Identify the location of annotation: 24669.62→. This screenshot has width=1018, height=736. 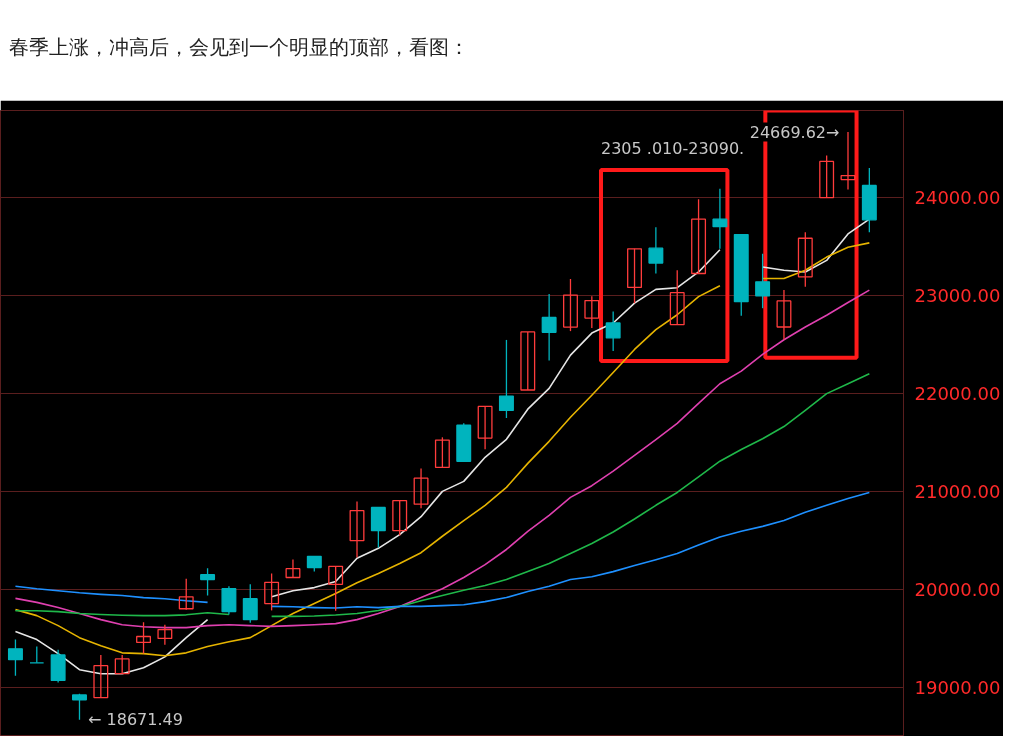
(794, 132).